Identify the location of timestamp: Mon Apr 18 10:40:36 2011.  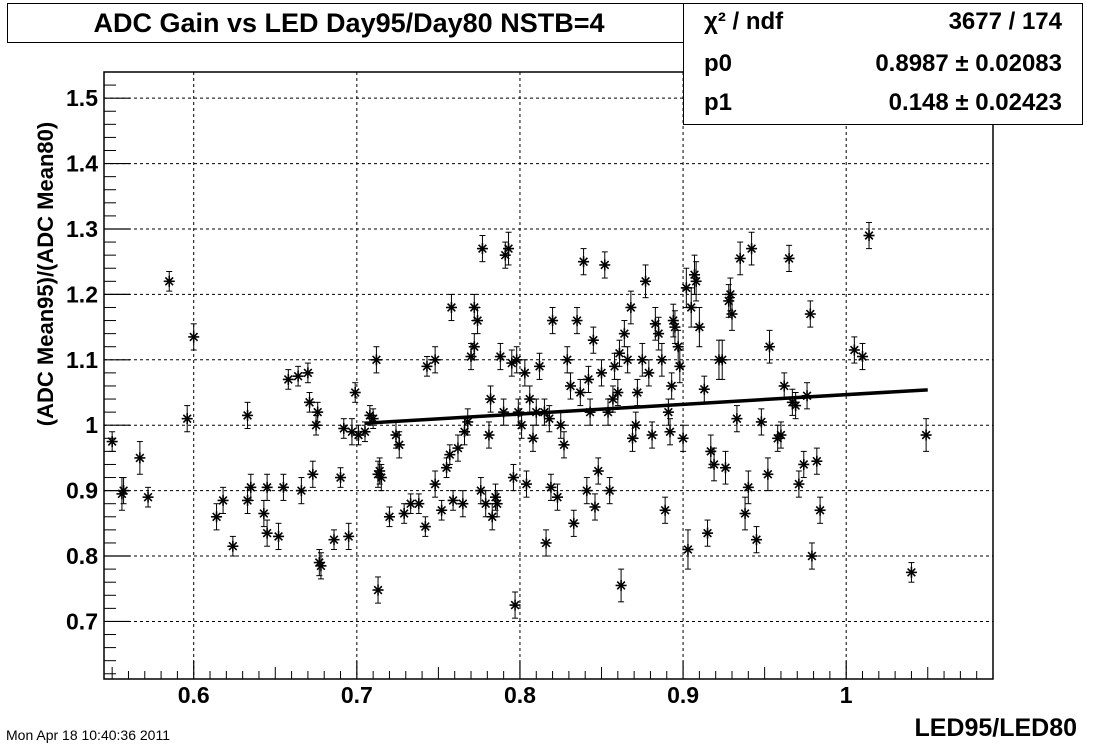
(88, 735).